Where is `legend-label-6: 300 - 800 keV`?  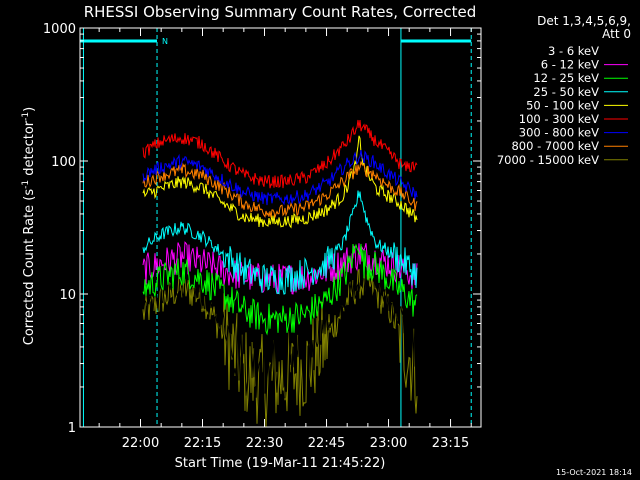 legend-label-6: 300 - 800 keV is located at coordinates (559, 133).